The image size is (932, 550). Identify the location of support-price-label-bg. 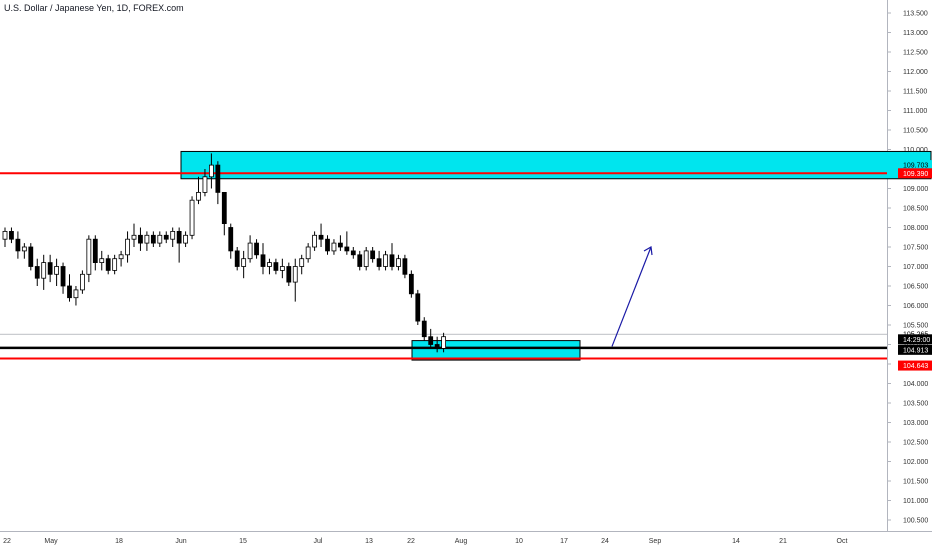
(915, 365).